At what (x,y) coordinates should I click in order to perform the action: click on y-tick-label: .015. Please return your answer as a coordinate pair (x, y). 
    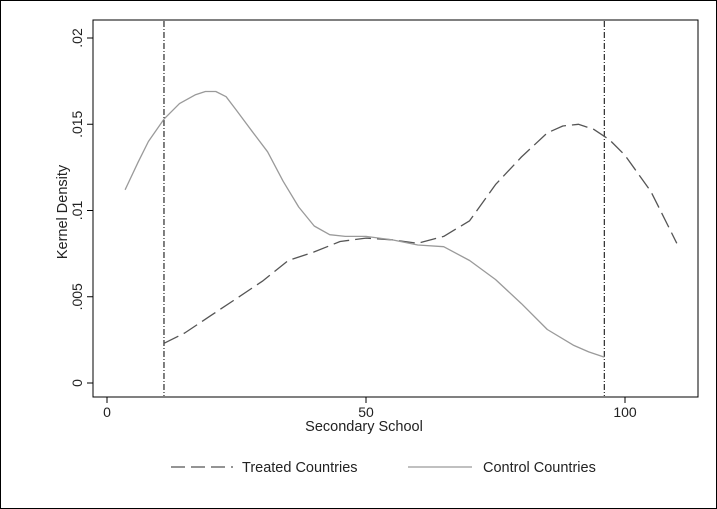
    Looking at the image, I should click on (77, 123).